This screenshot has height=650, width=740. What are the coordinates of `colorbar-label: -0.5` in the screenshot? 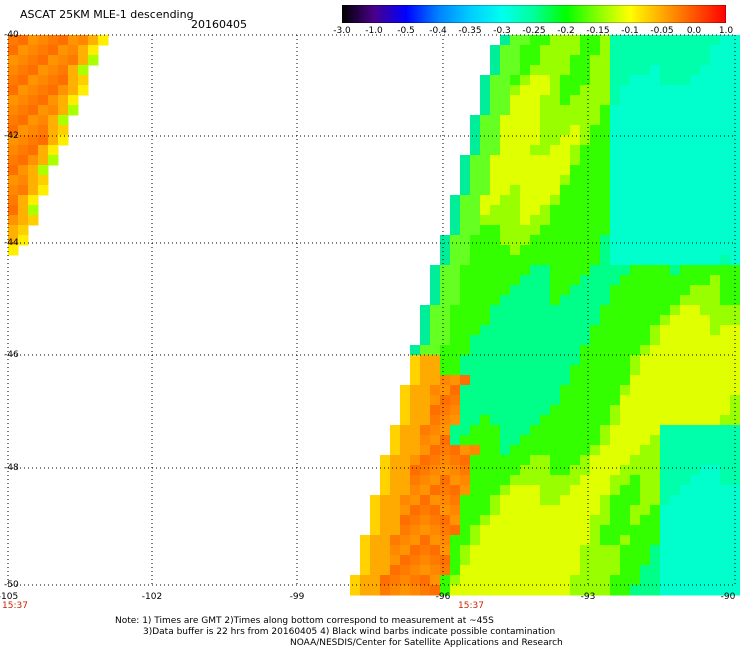 It's located at (406, 31).